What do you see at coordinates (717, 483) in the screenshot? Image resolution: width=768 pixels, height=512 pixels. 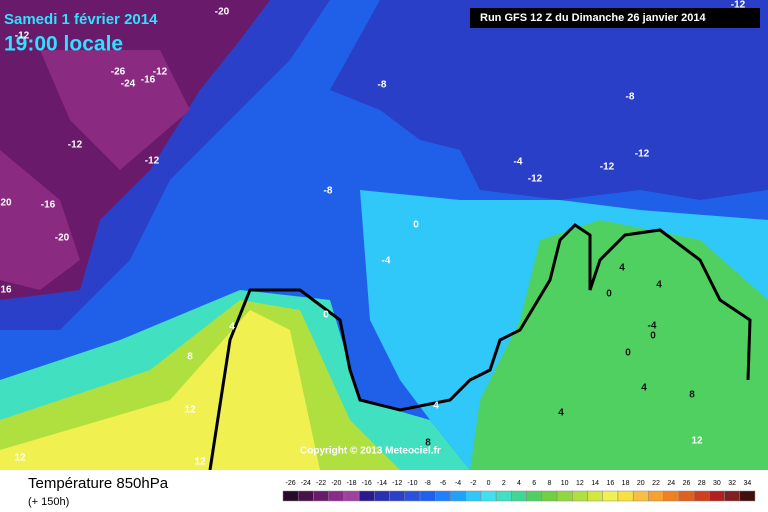 I see `scale-label: 30` at bounding box center [717, 483].